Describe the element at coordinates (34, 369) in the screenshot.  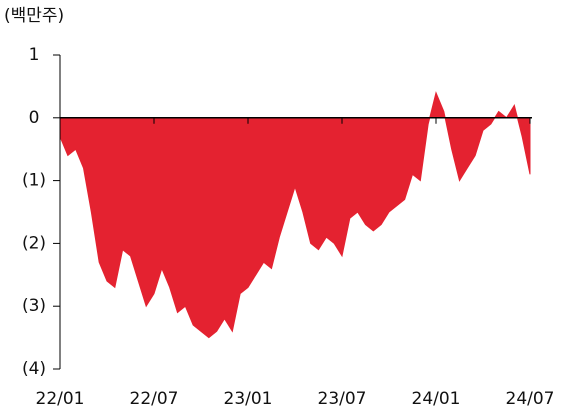
I see `y-tick-label: (4)` at that location.